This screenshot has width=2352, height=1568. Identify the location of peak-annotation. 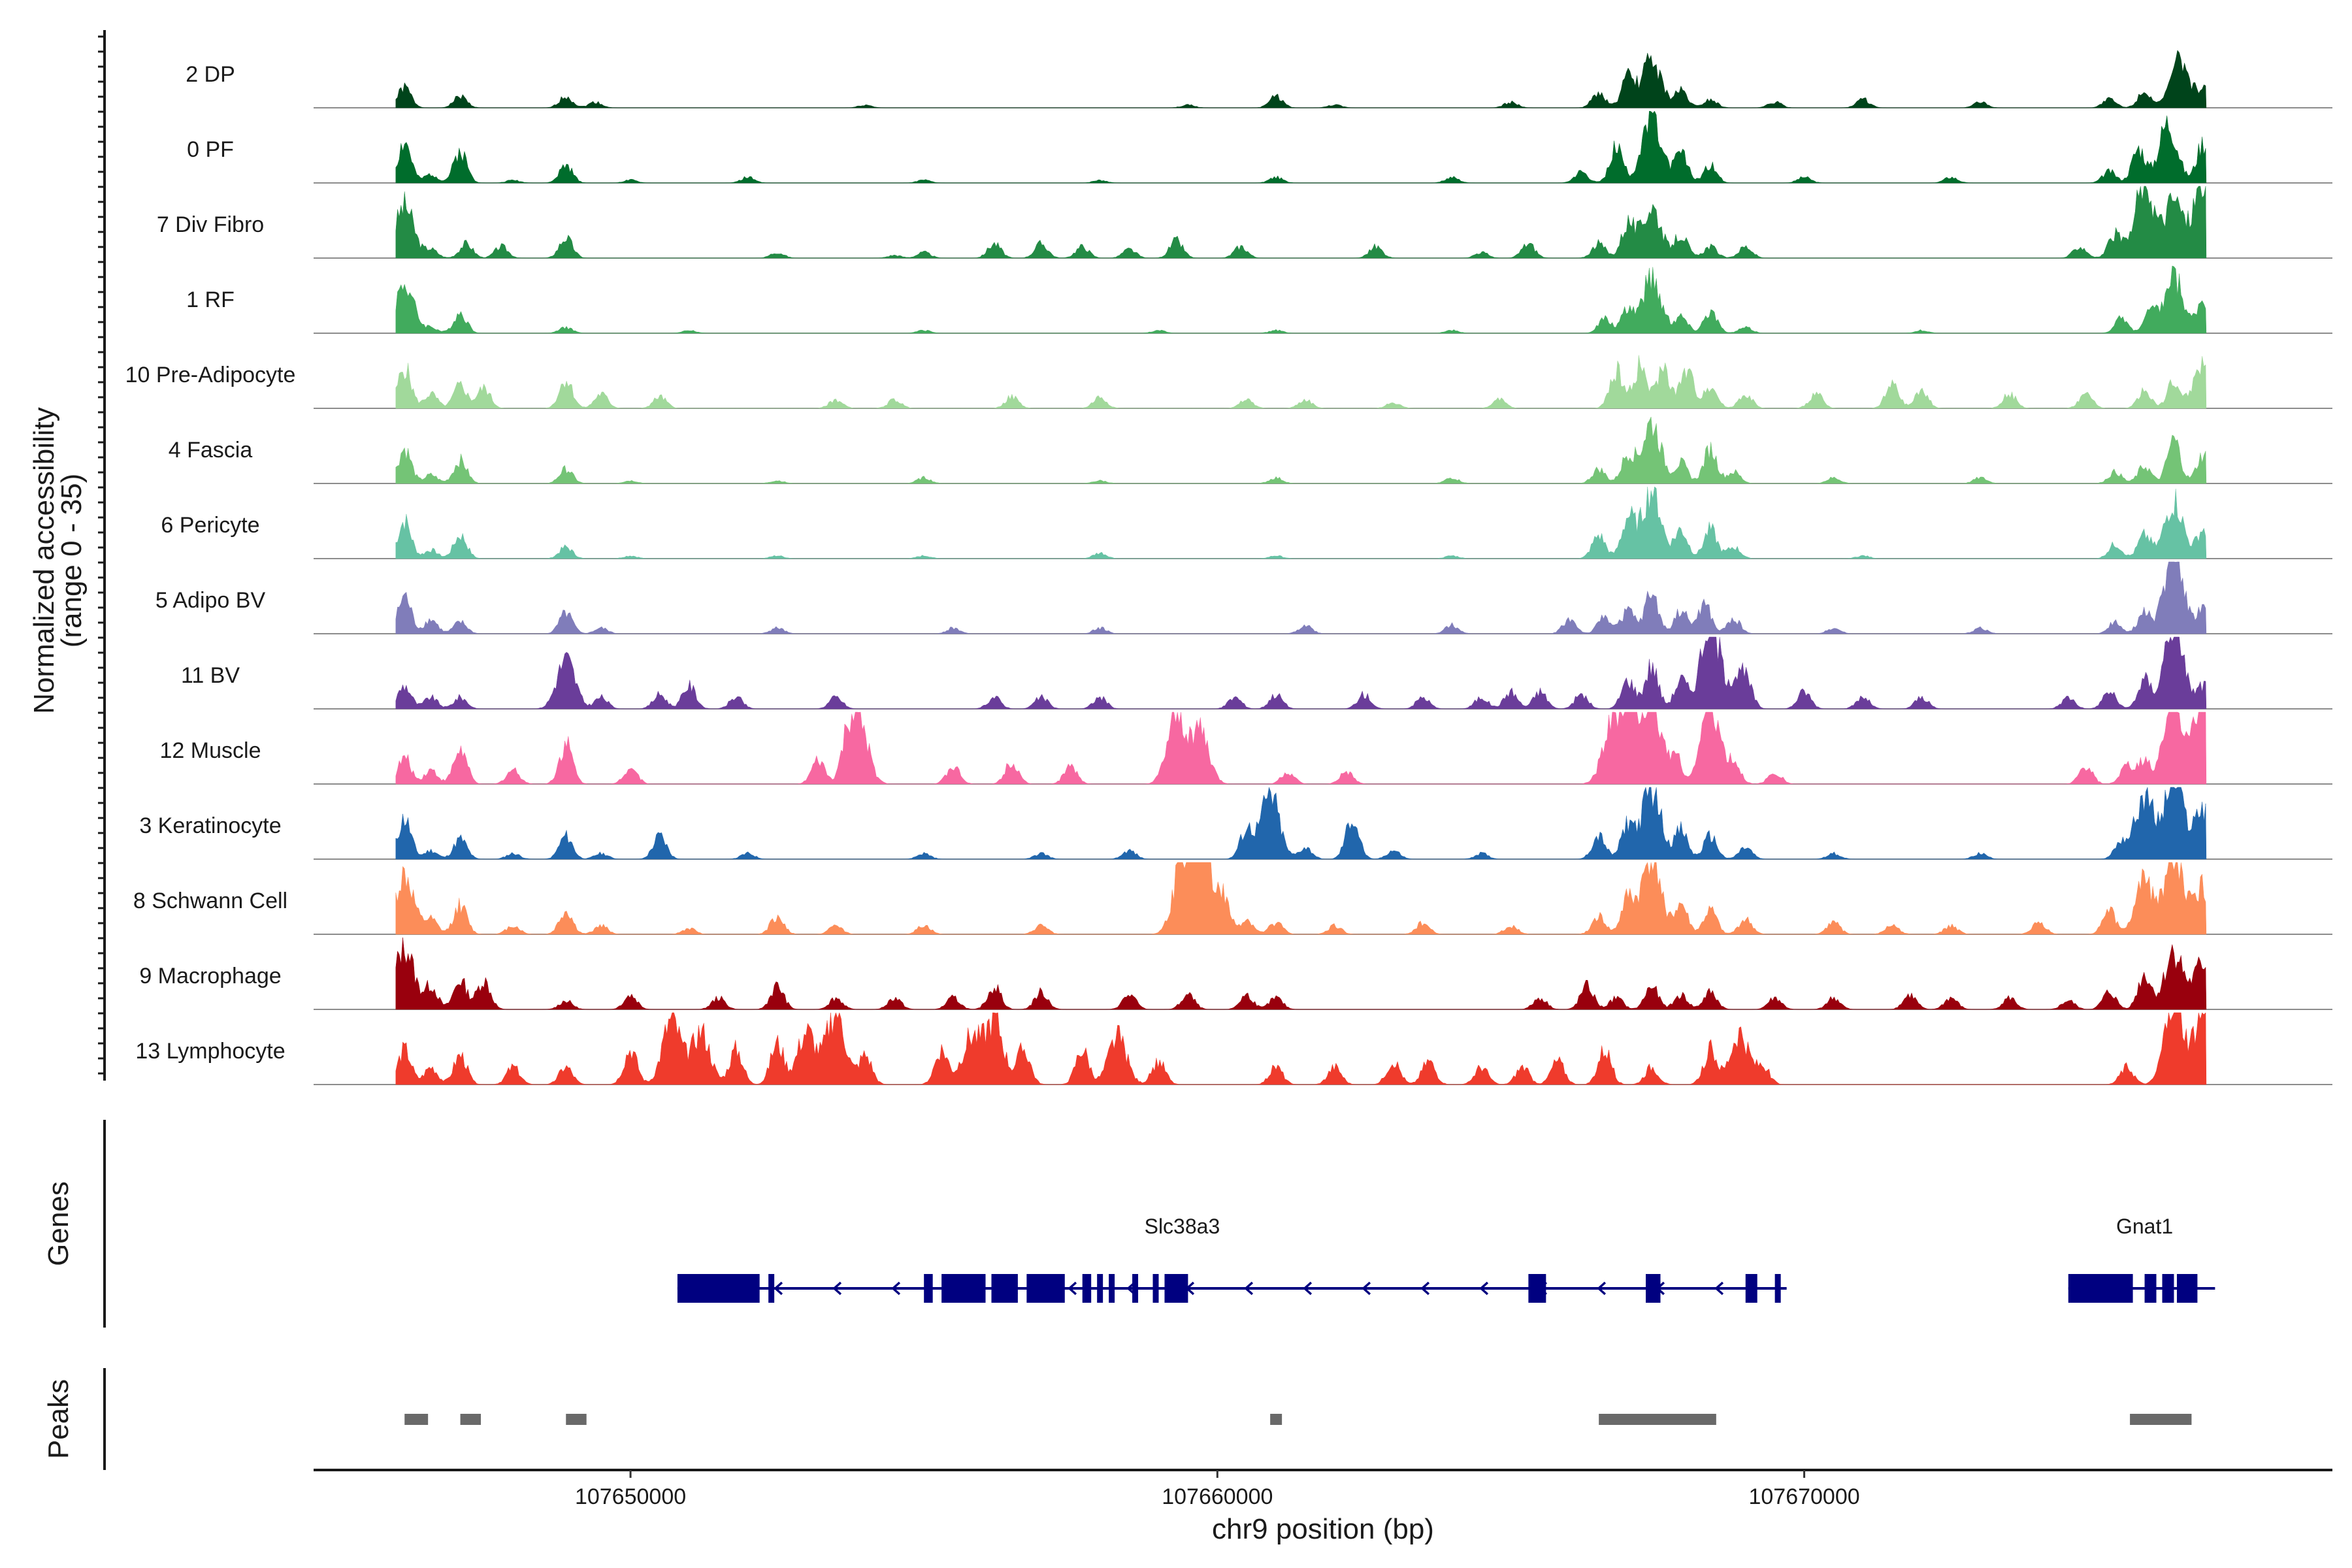
(1298, 1419).